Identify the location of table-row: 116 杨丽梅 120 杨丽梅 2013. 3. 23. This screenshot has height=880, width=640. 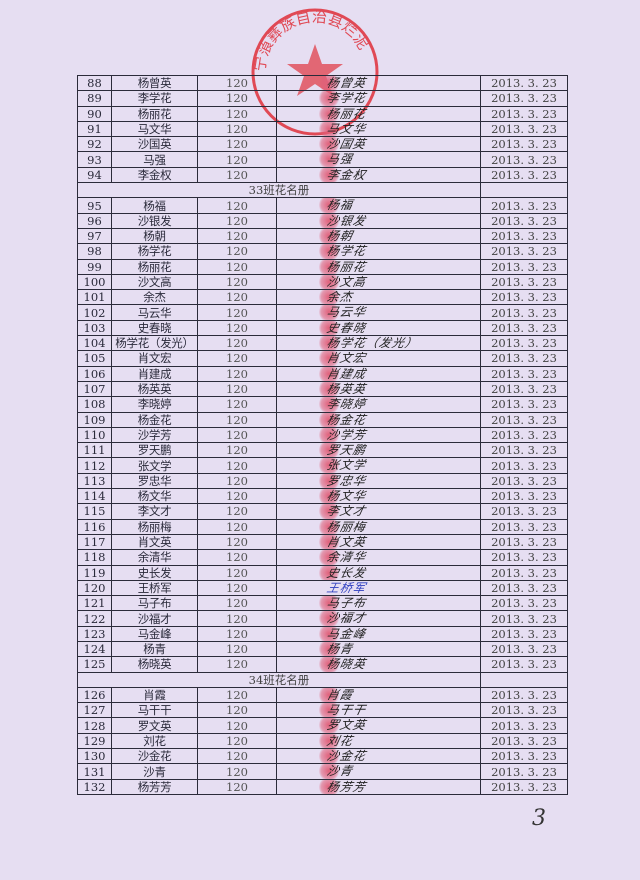
(322, 526).